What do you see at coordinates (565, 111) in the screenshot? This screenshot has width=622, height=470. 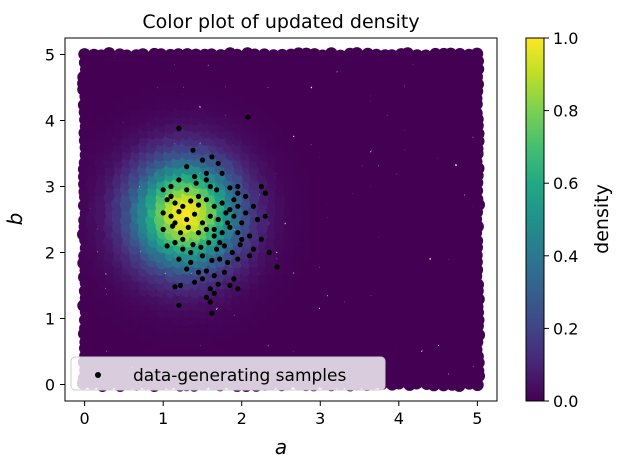 I see `colorbar-tick-label: 0.8` at bounding box center [565, 111].